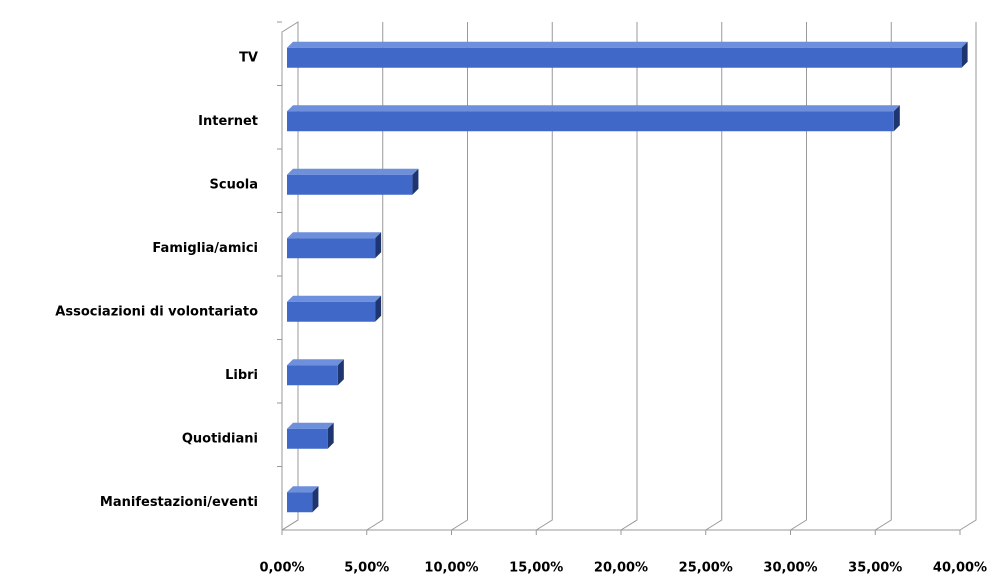  What do you see at coordinates (366, 568) in the screenshot?
I see `x-tick-label: 5,00%` at bounding box center [366, 568].